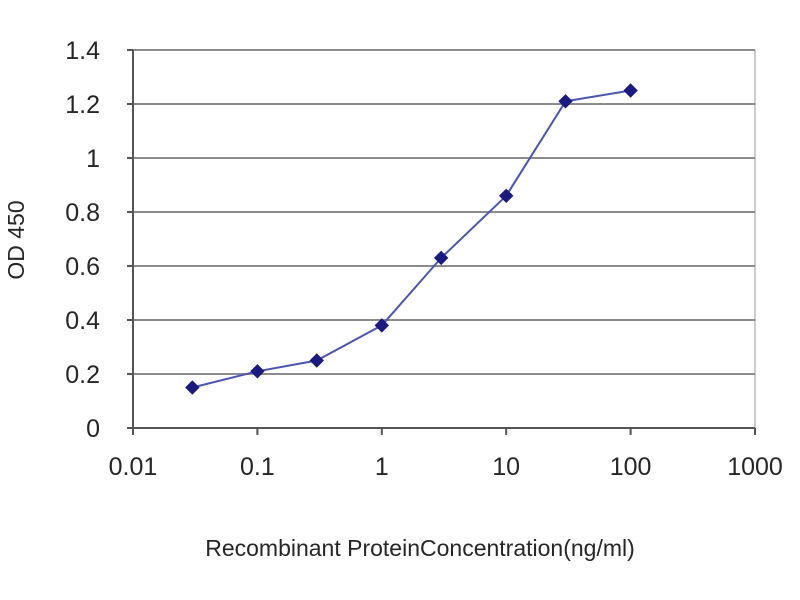 The width and height of the screenshot is (800, 600). I want to click on x-tick-label: 1, so click(382, 467).